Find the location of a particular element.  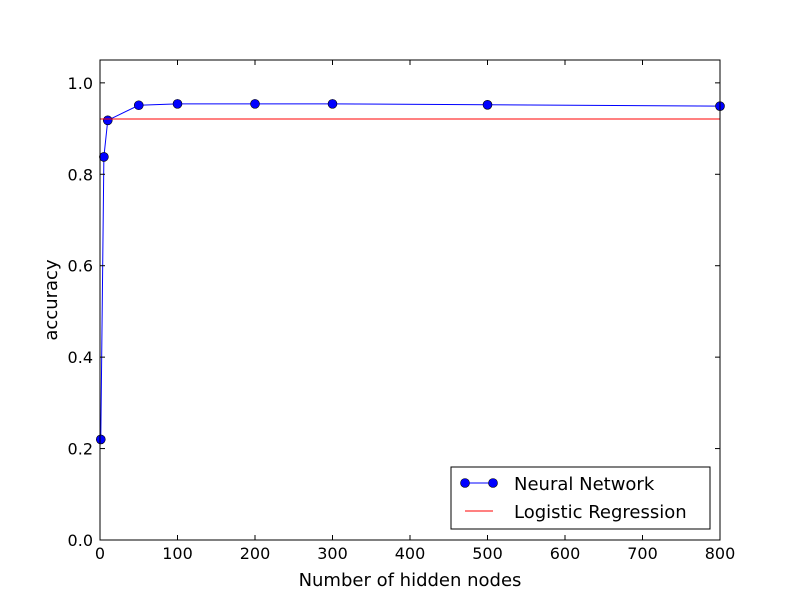

x-tick-label: 0 is located at coordinates (100, 553).